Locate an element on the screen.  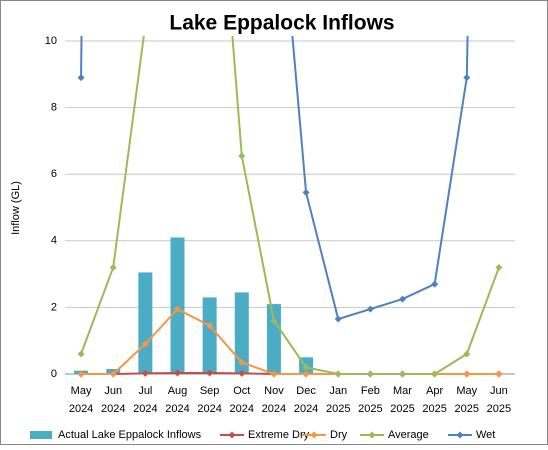
y-tick-label: 0 is located at coordinates (54, 374).